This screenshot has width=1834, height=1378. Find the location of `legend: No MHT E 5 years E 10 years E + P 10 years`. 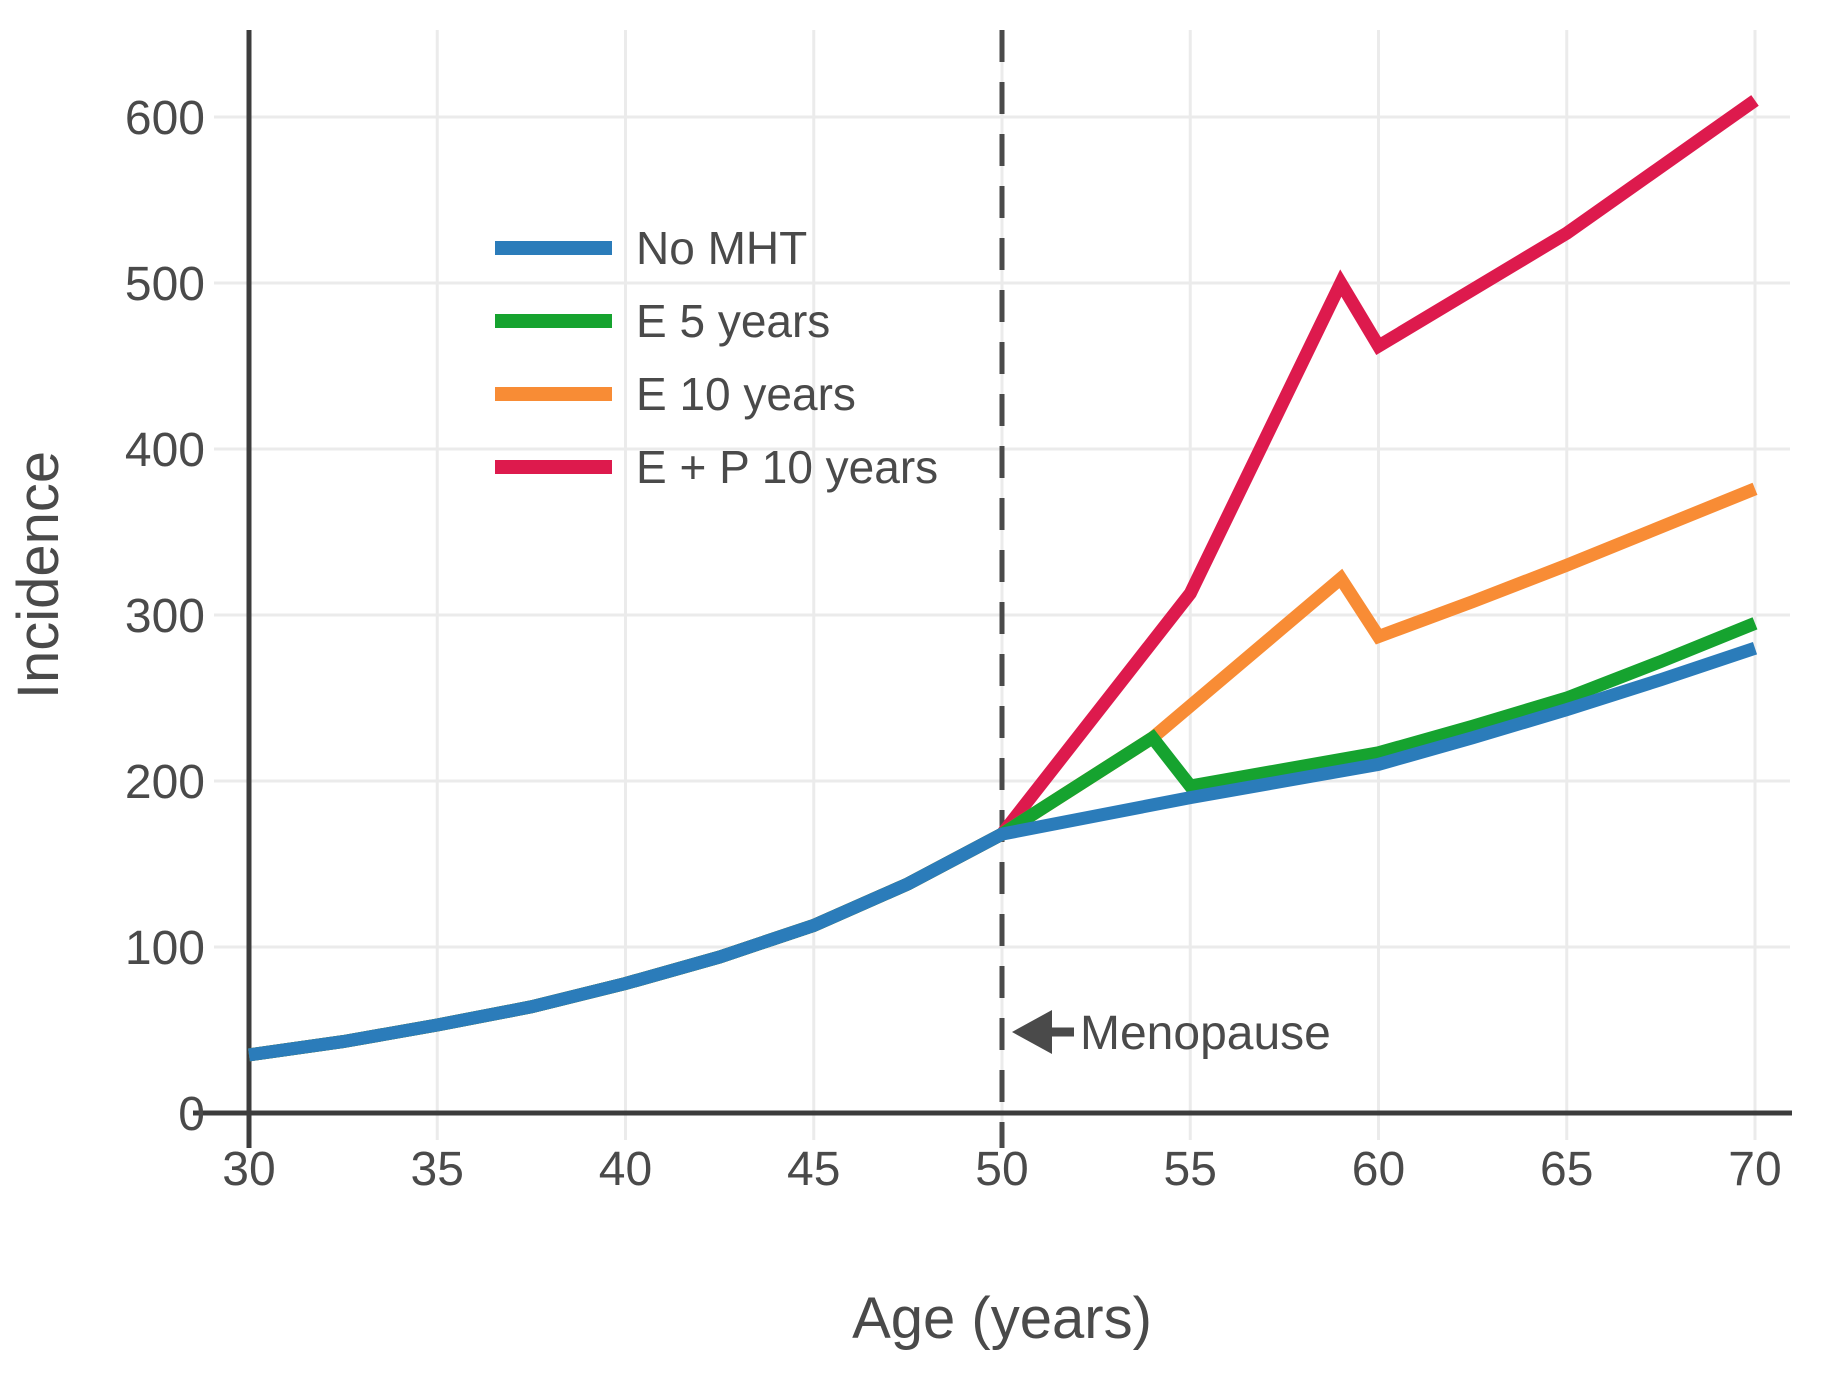

legend: No MHT E 5 years E 10 years E + P 10 years is located at coordinates (716, 357).